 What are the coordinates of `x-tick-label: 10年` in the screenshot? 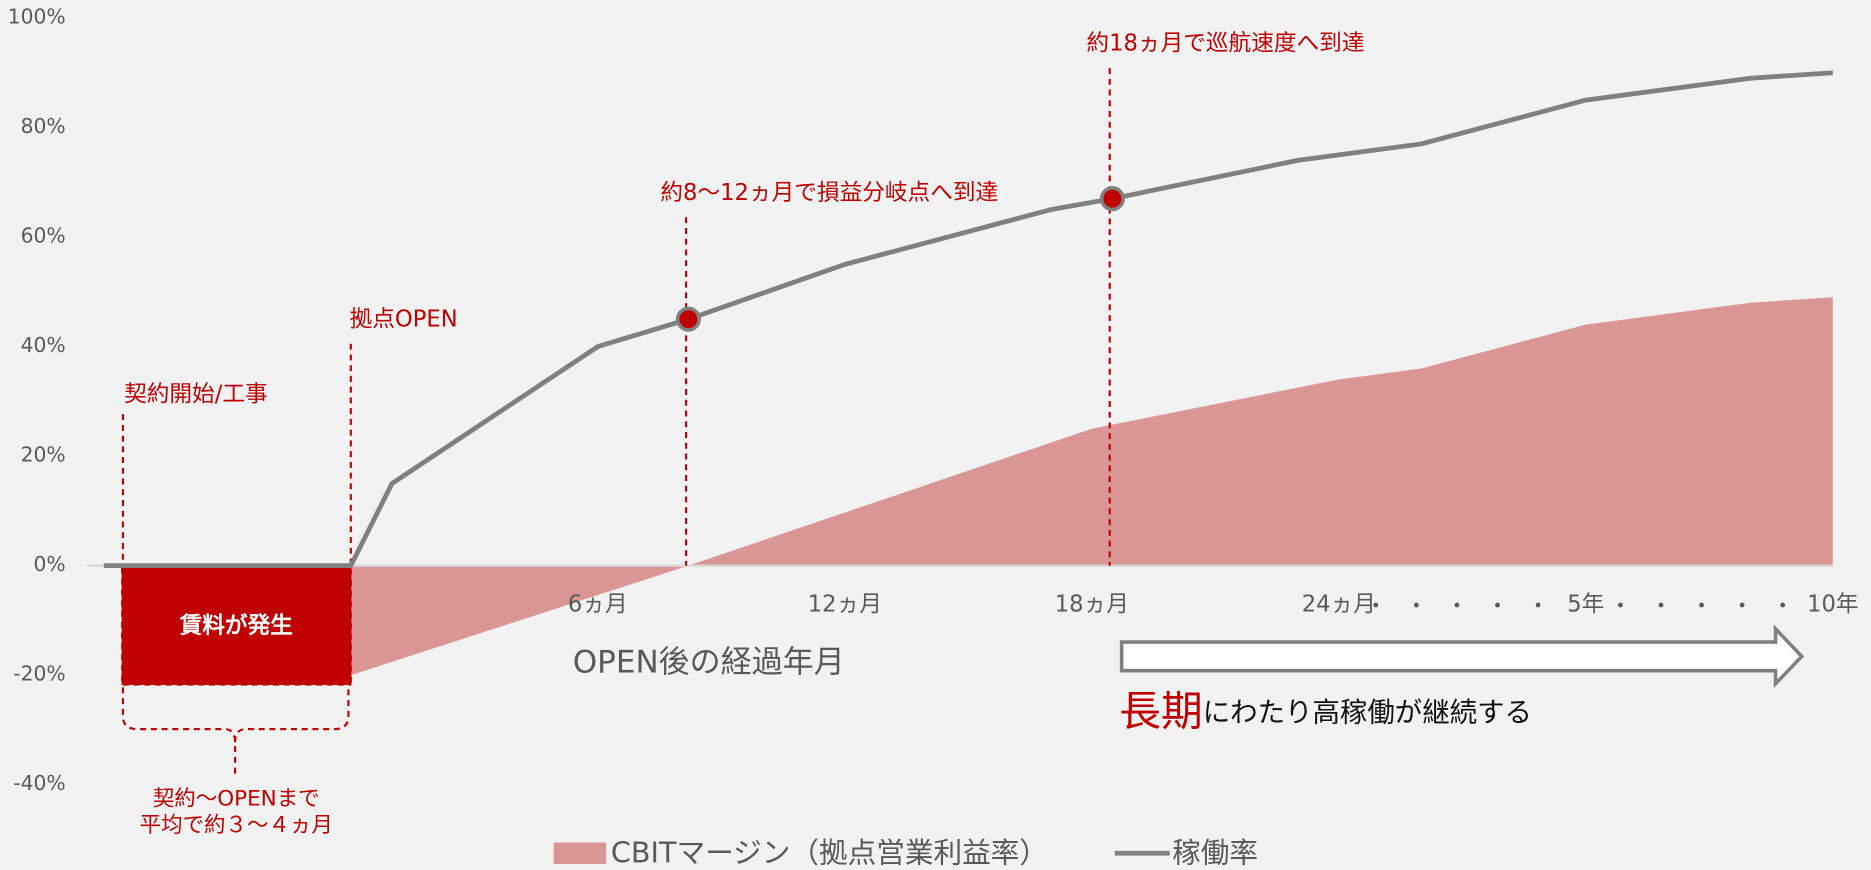 It's located at (1833, 605).